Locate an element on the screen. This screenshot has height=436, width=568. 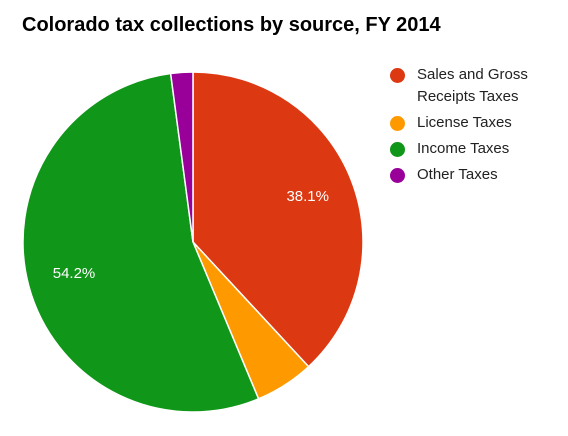
legend-label-license: License Taxes is located at coordinates (464, 122).